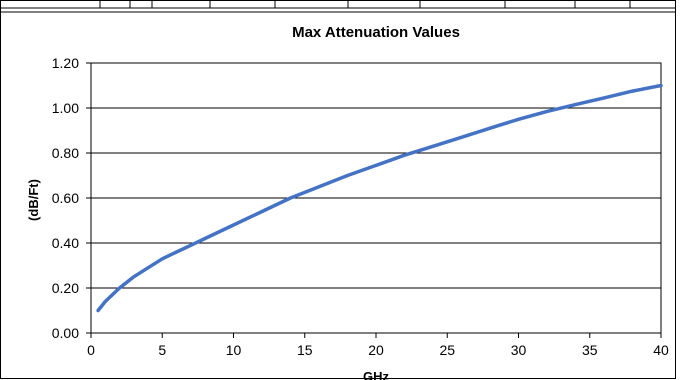 Image resolution: width=688 pixels, height=380 pixels. What do you see at coordinates (305, 350) in the screenshot?
I see `x-tick-label: 15` at bounding box center [305, 350].